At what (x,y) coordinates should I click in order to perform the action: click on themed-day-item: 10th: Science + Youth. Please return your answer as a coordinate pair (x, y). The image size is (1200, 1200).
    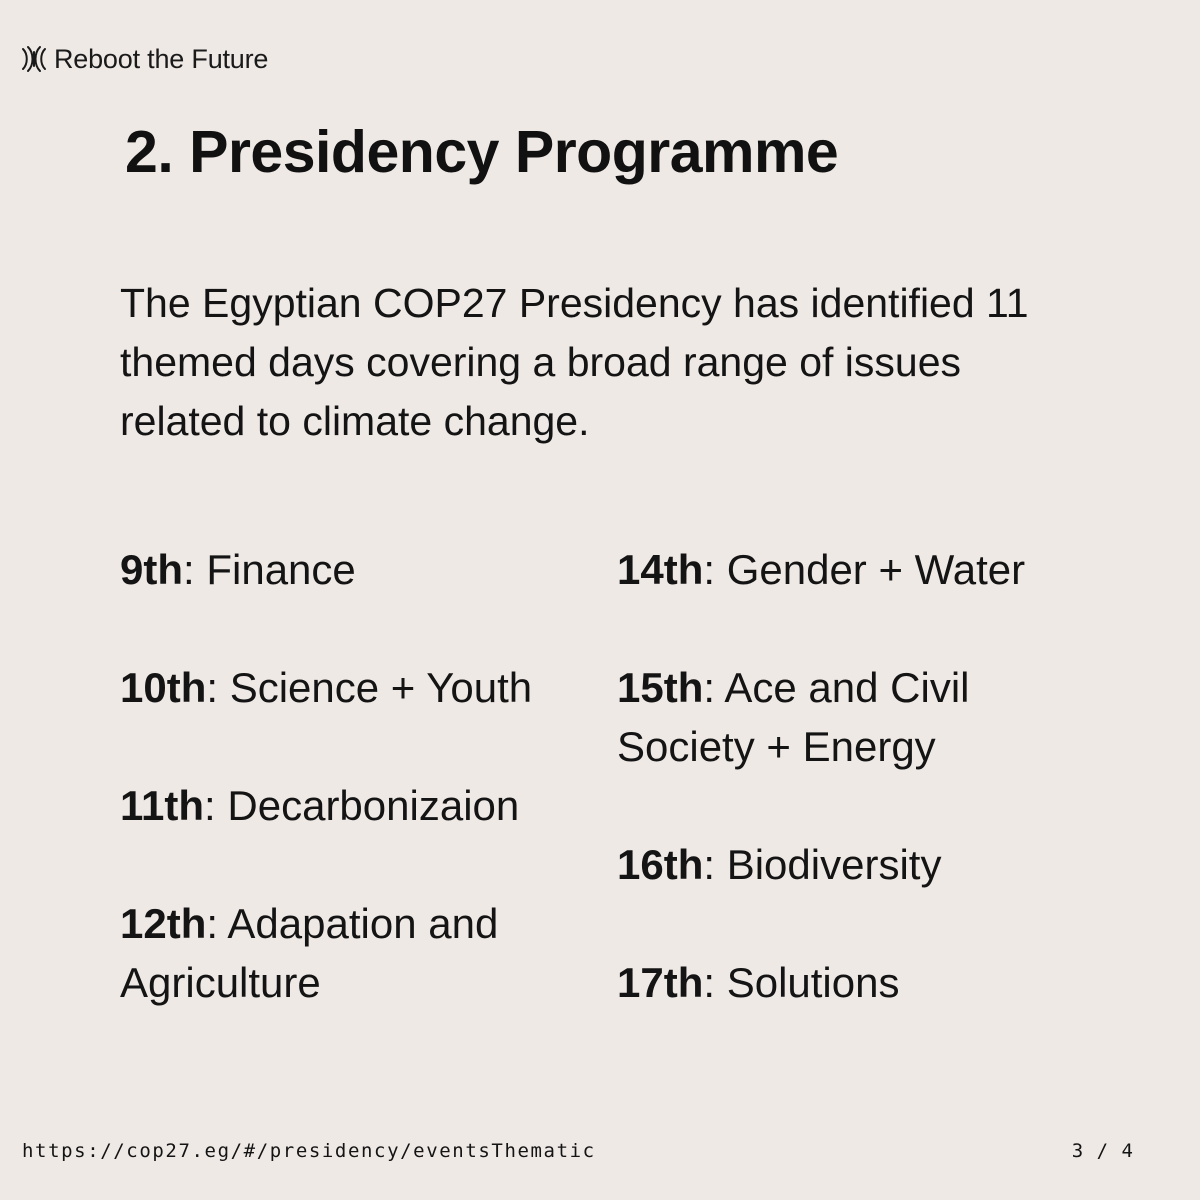
    Looking at the image, I should click on (326, 687).